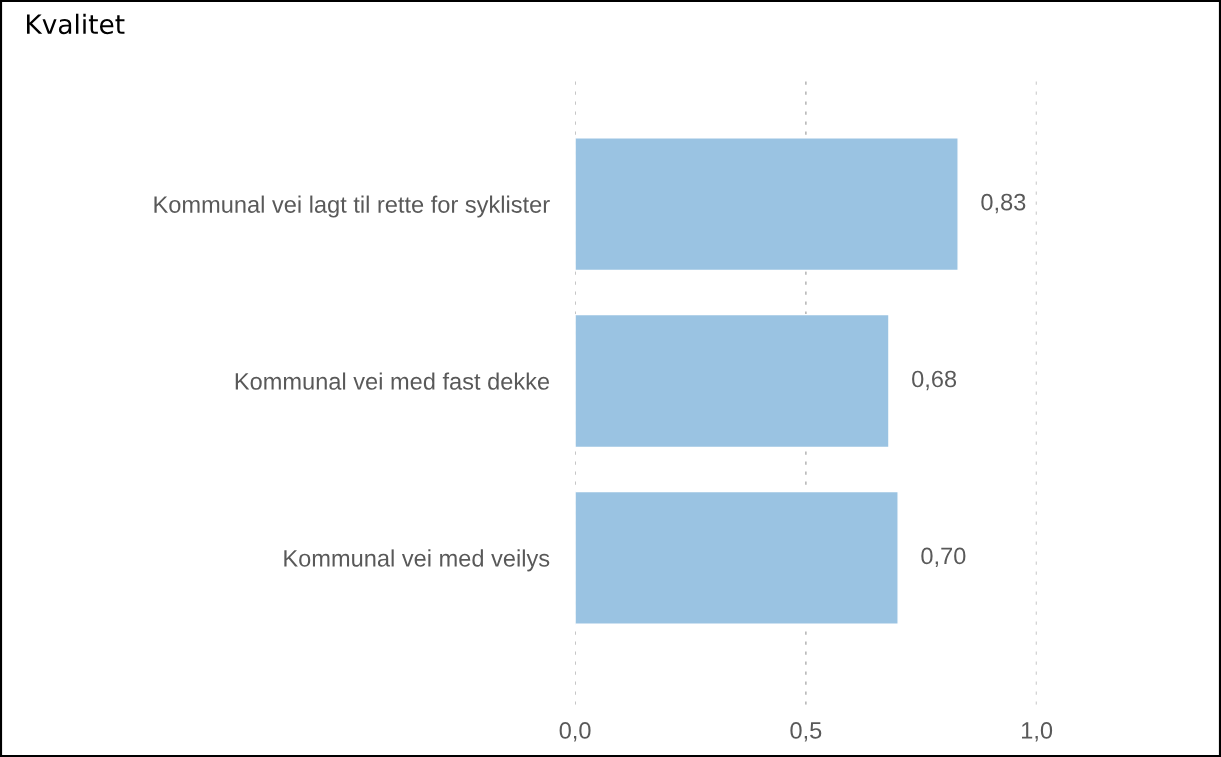 This screenshot has height=757, width=1221. I want to click on y-tick-label: Kommunal vei med veilys, so click(417, 560).